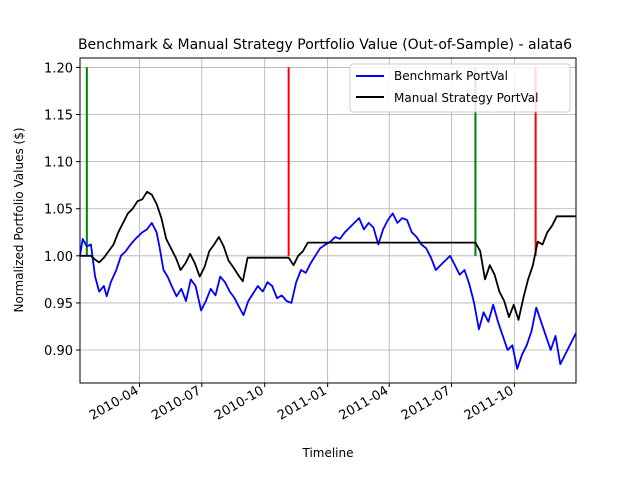 The width and height of the screenshot is (640, 480). Describe the element at coordinates (58, 68) in the screenshot. I see `y-tick-label: 1.20` at that location.